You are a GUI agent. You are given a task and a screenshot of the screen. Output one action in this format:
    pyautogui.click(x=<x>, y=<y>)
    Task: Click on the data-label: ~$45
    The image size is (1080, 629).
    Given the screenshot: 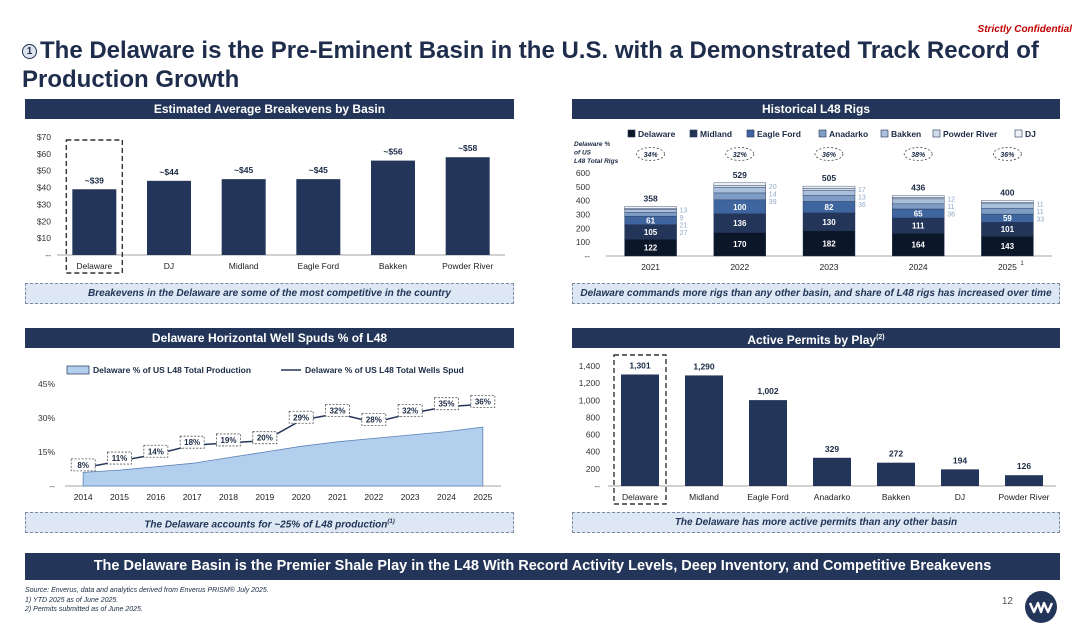 What is the action you would take?
    pyautogui.click(x=243, y=170)
    